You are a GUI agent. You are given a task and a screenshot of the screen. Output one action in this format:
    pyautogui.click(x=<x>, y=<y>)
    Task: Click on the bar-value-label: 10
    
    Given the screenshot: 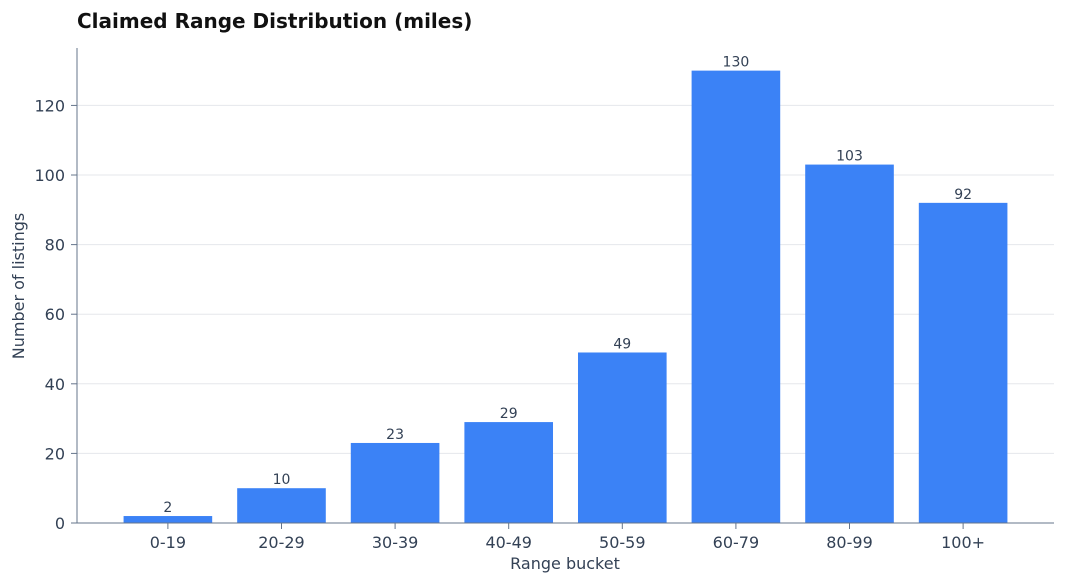 What is the action you would take?
    pyautogui.click(x=282, y=480)
    